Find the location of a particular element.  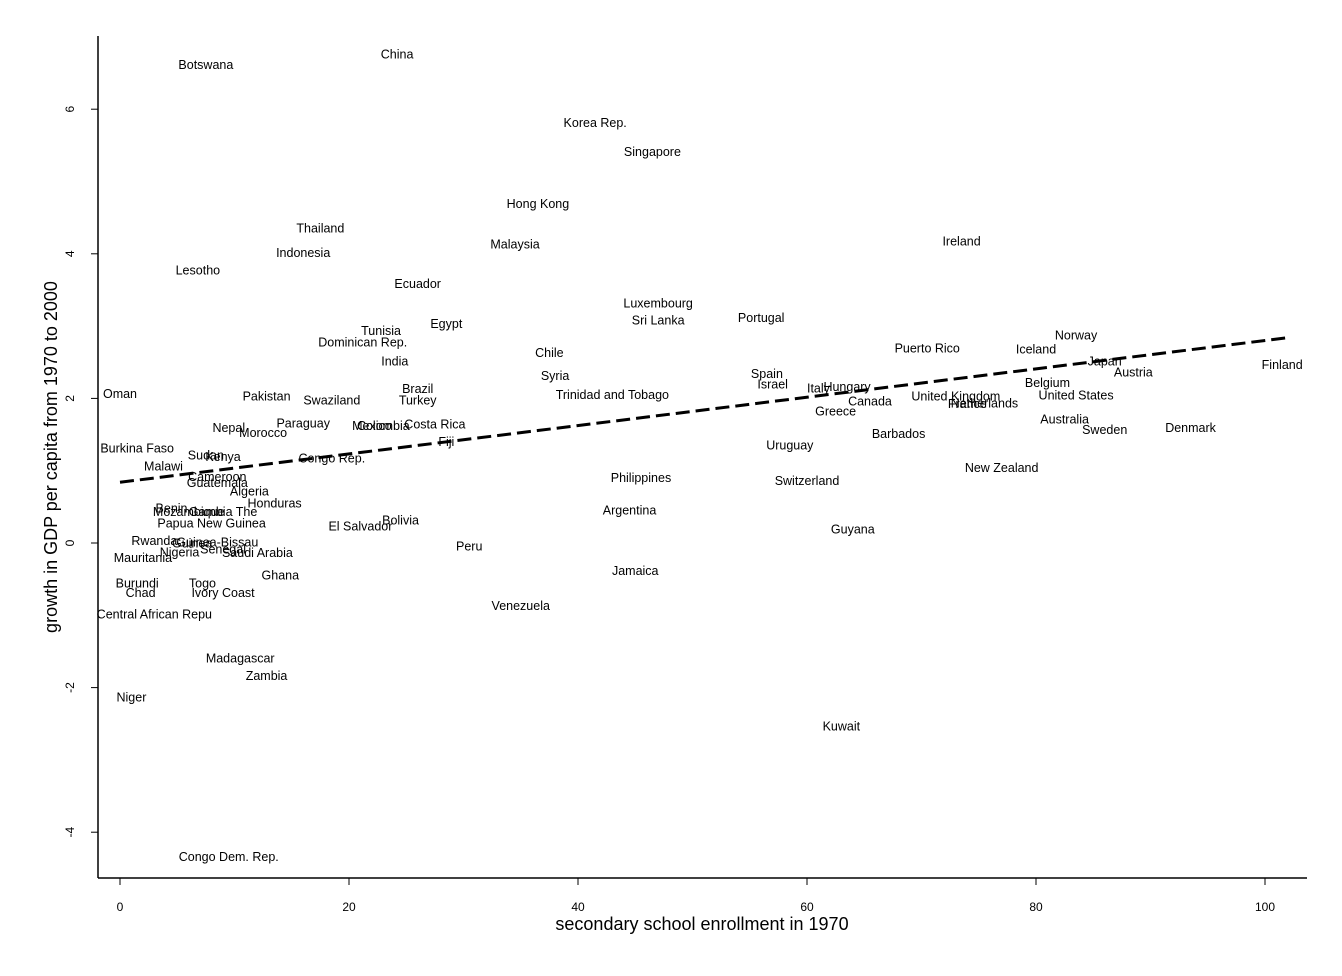

point-label: Burundi is located at coordinates (137, 584).